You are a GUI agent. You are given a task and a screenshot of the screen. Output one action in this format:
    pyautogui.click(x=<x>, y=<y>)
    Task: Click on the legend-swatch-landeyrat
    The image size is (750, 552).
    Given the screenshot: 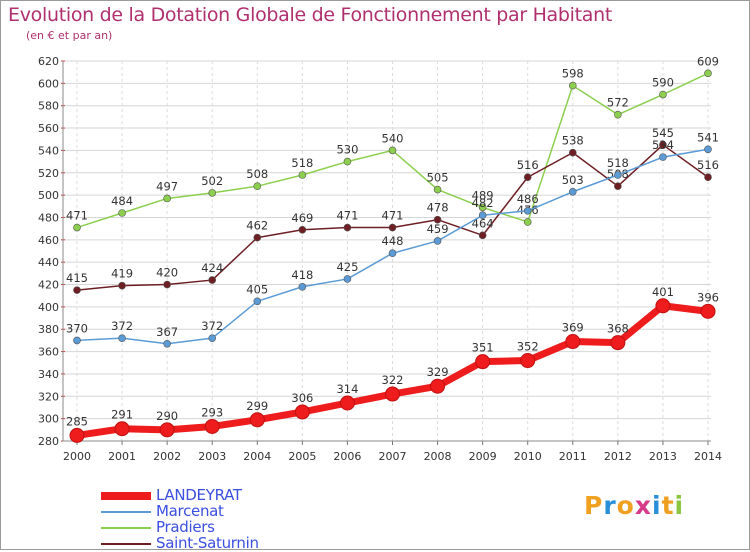 What is the action you would take?
    pyautogui.click(x=126, y=496)
    